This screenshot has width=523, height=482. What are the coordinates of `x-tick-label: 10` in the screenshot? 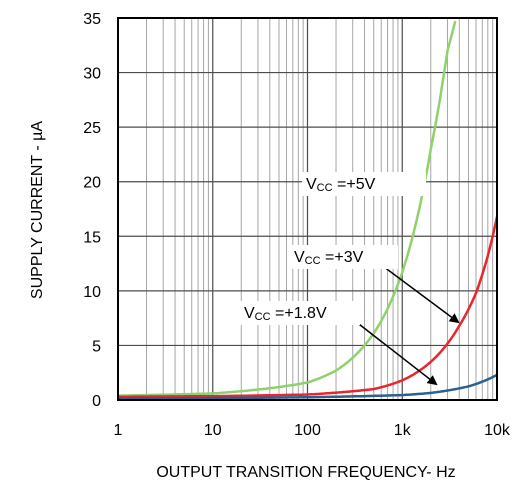 It's located at (213, 430).